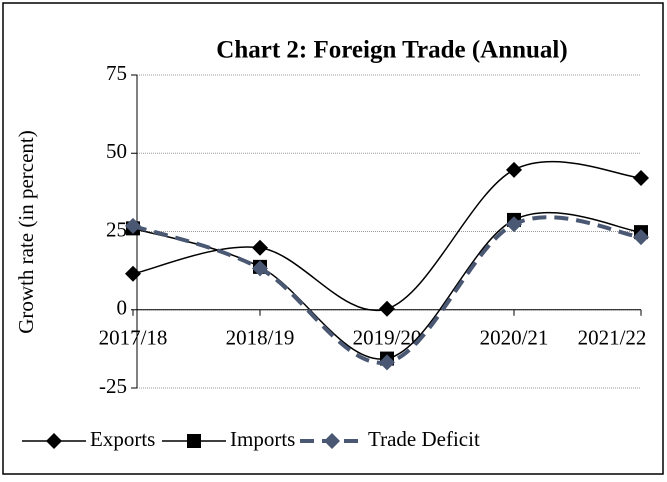 The height and width of the screenshot is (482, 667). What do you see at coordinates (514, 338) in the screenshot?
I see `x-tick-label: 2020/21` at bounding box center [514, 338].